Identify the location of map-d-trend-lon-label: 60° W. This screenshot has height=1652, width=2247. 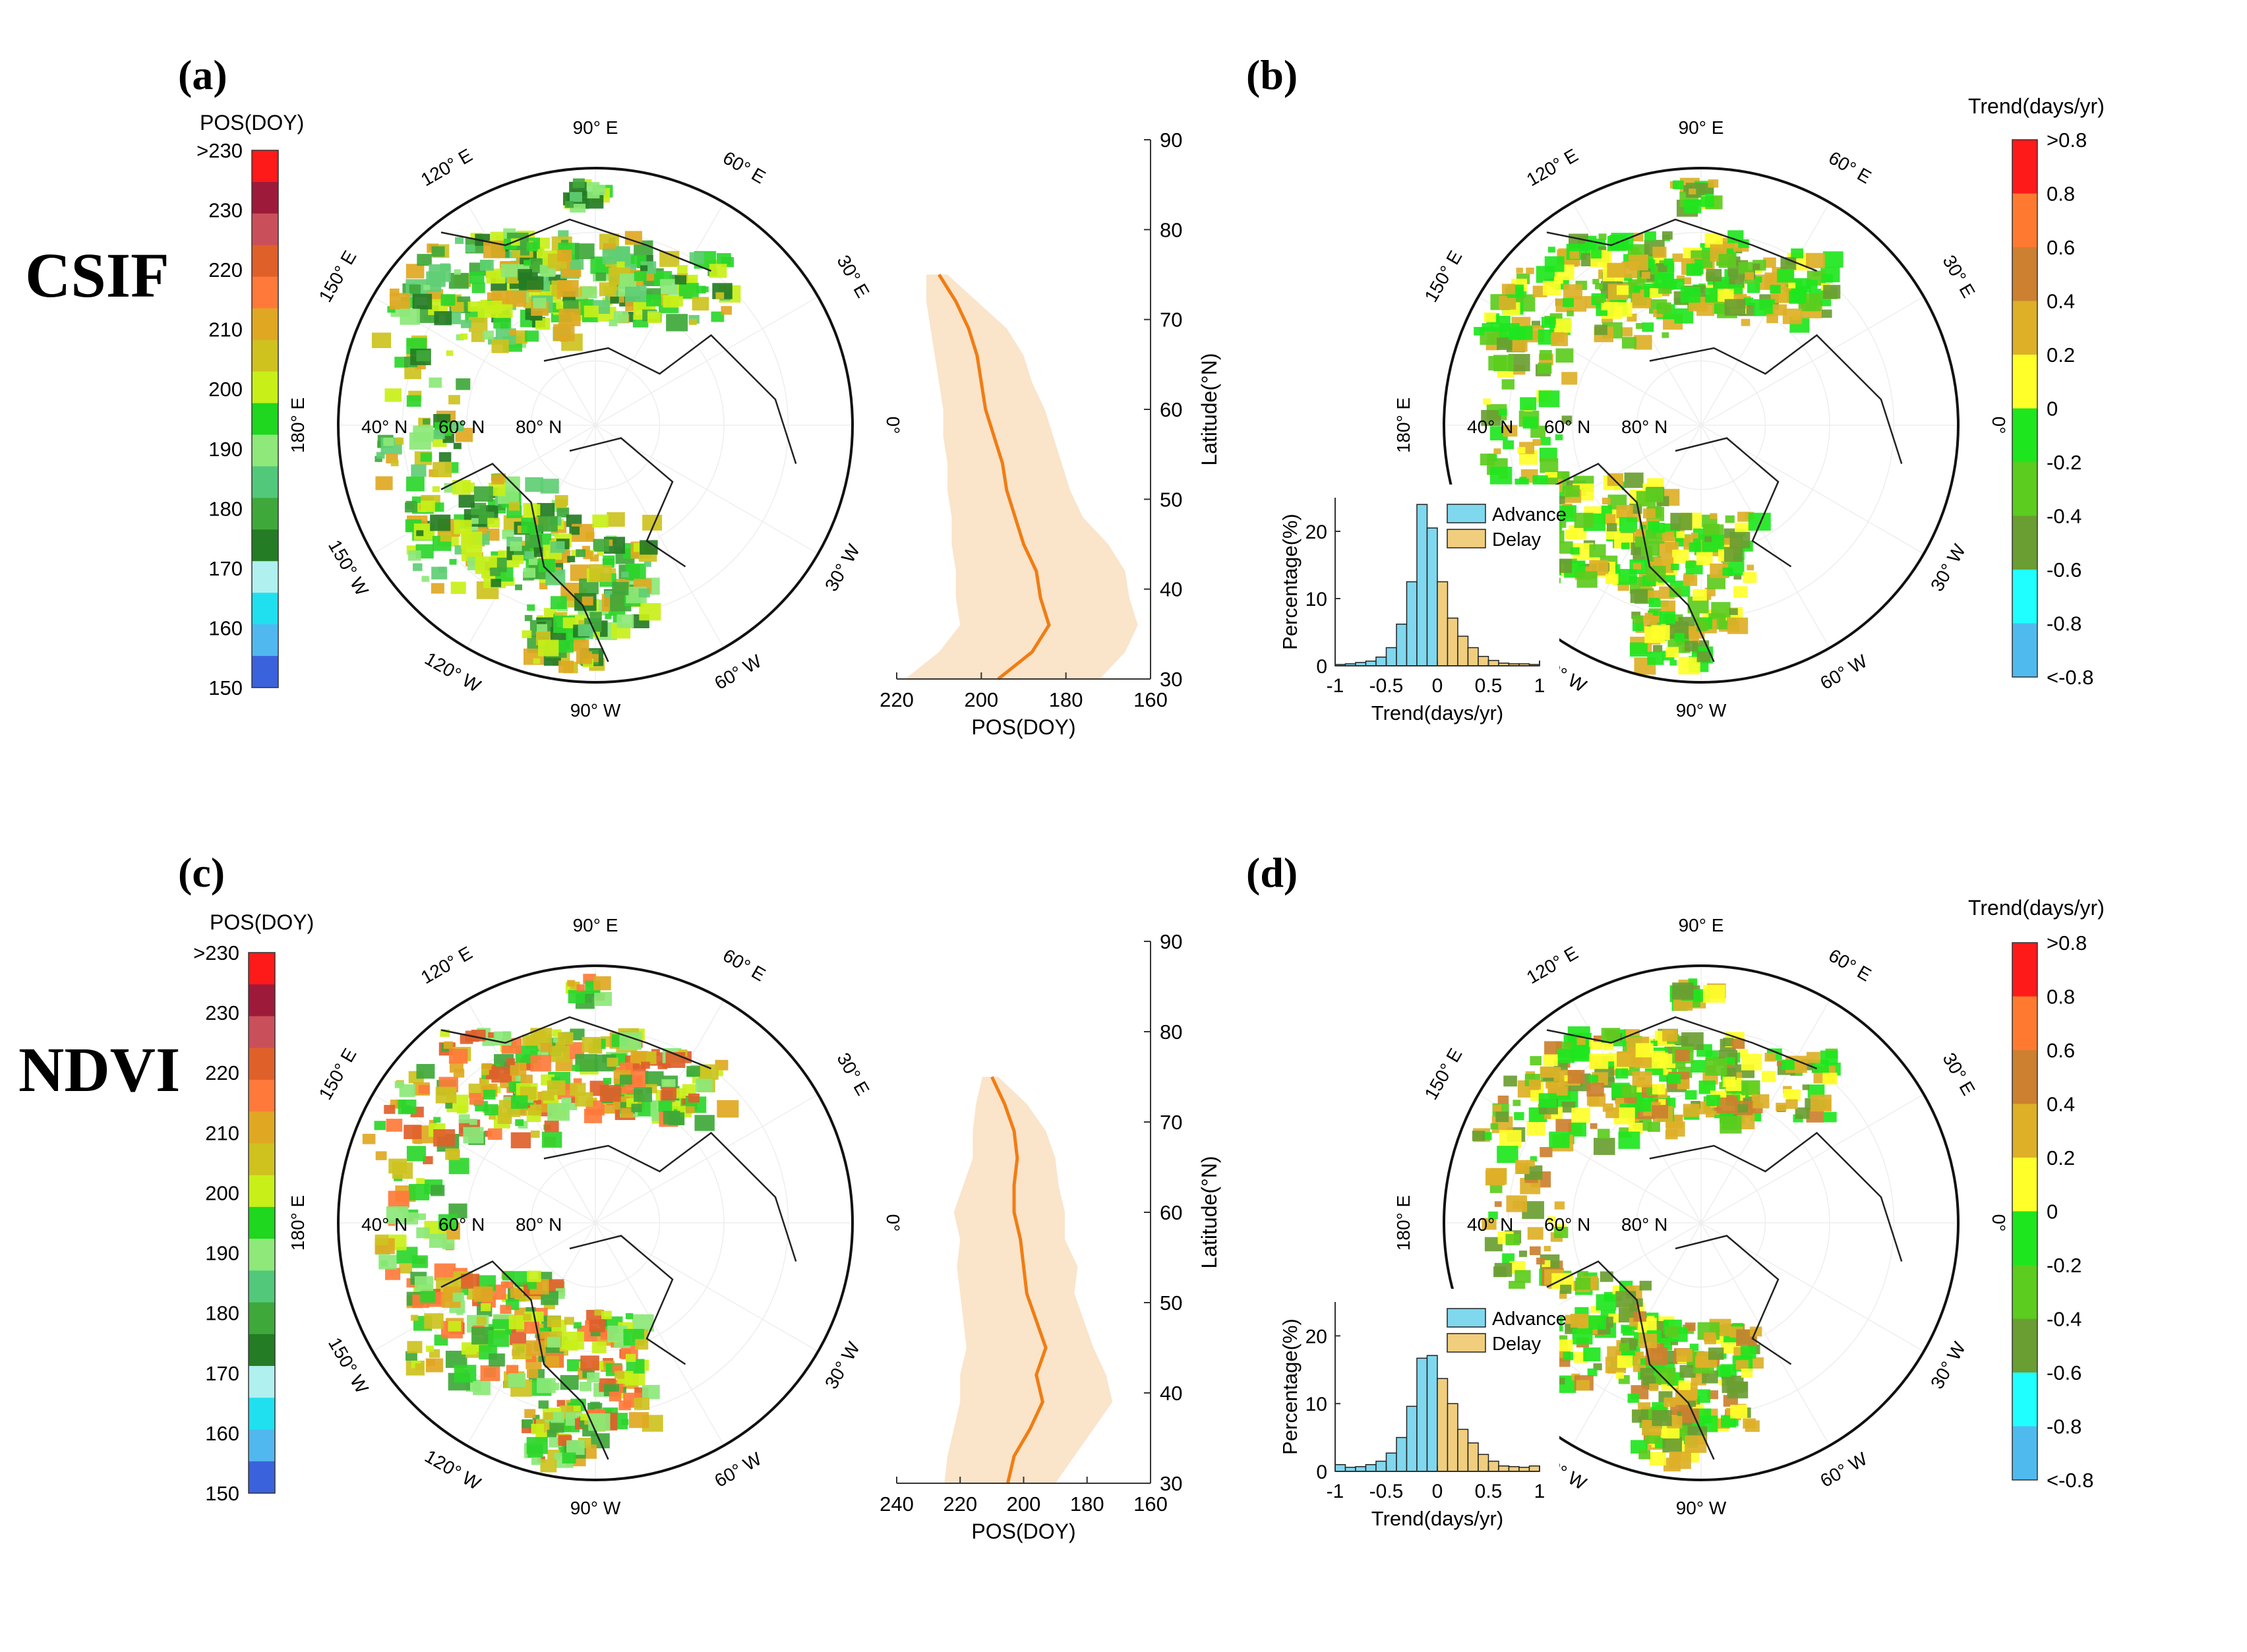
(1843, 1469).